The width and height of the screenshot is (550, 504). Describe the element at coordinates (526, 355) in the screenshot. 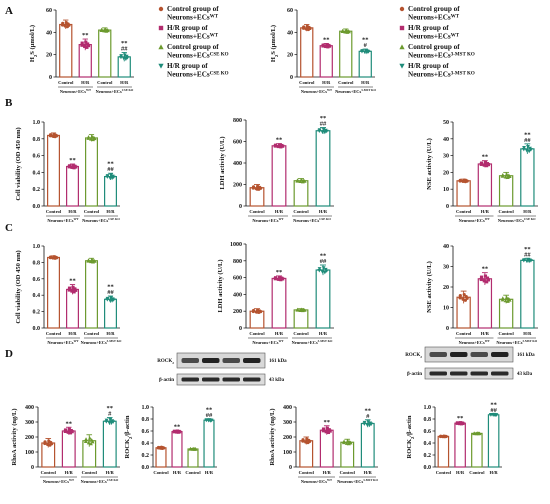

I see `blot-size-label: 161 kDa` at that location.